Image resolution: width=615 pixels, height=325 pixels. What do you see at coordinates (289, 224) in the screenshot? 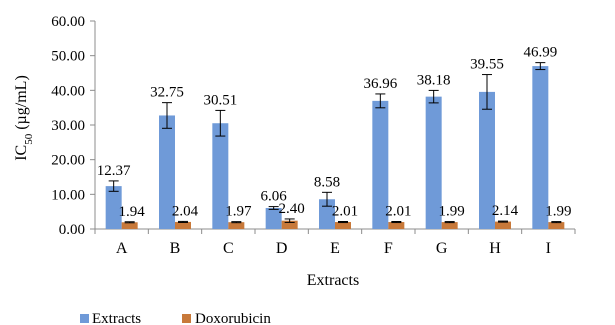
I see `bar-doxorubicin-d` at bounding box center [289, 224].